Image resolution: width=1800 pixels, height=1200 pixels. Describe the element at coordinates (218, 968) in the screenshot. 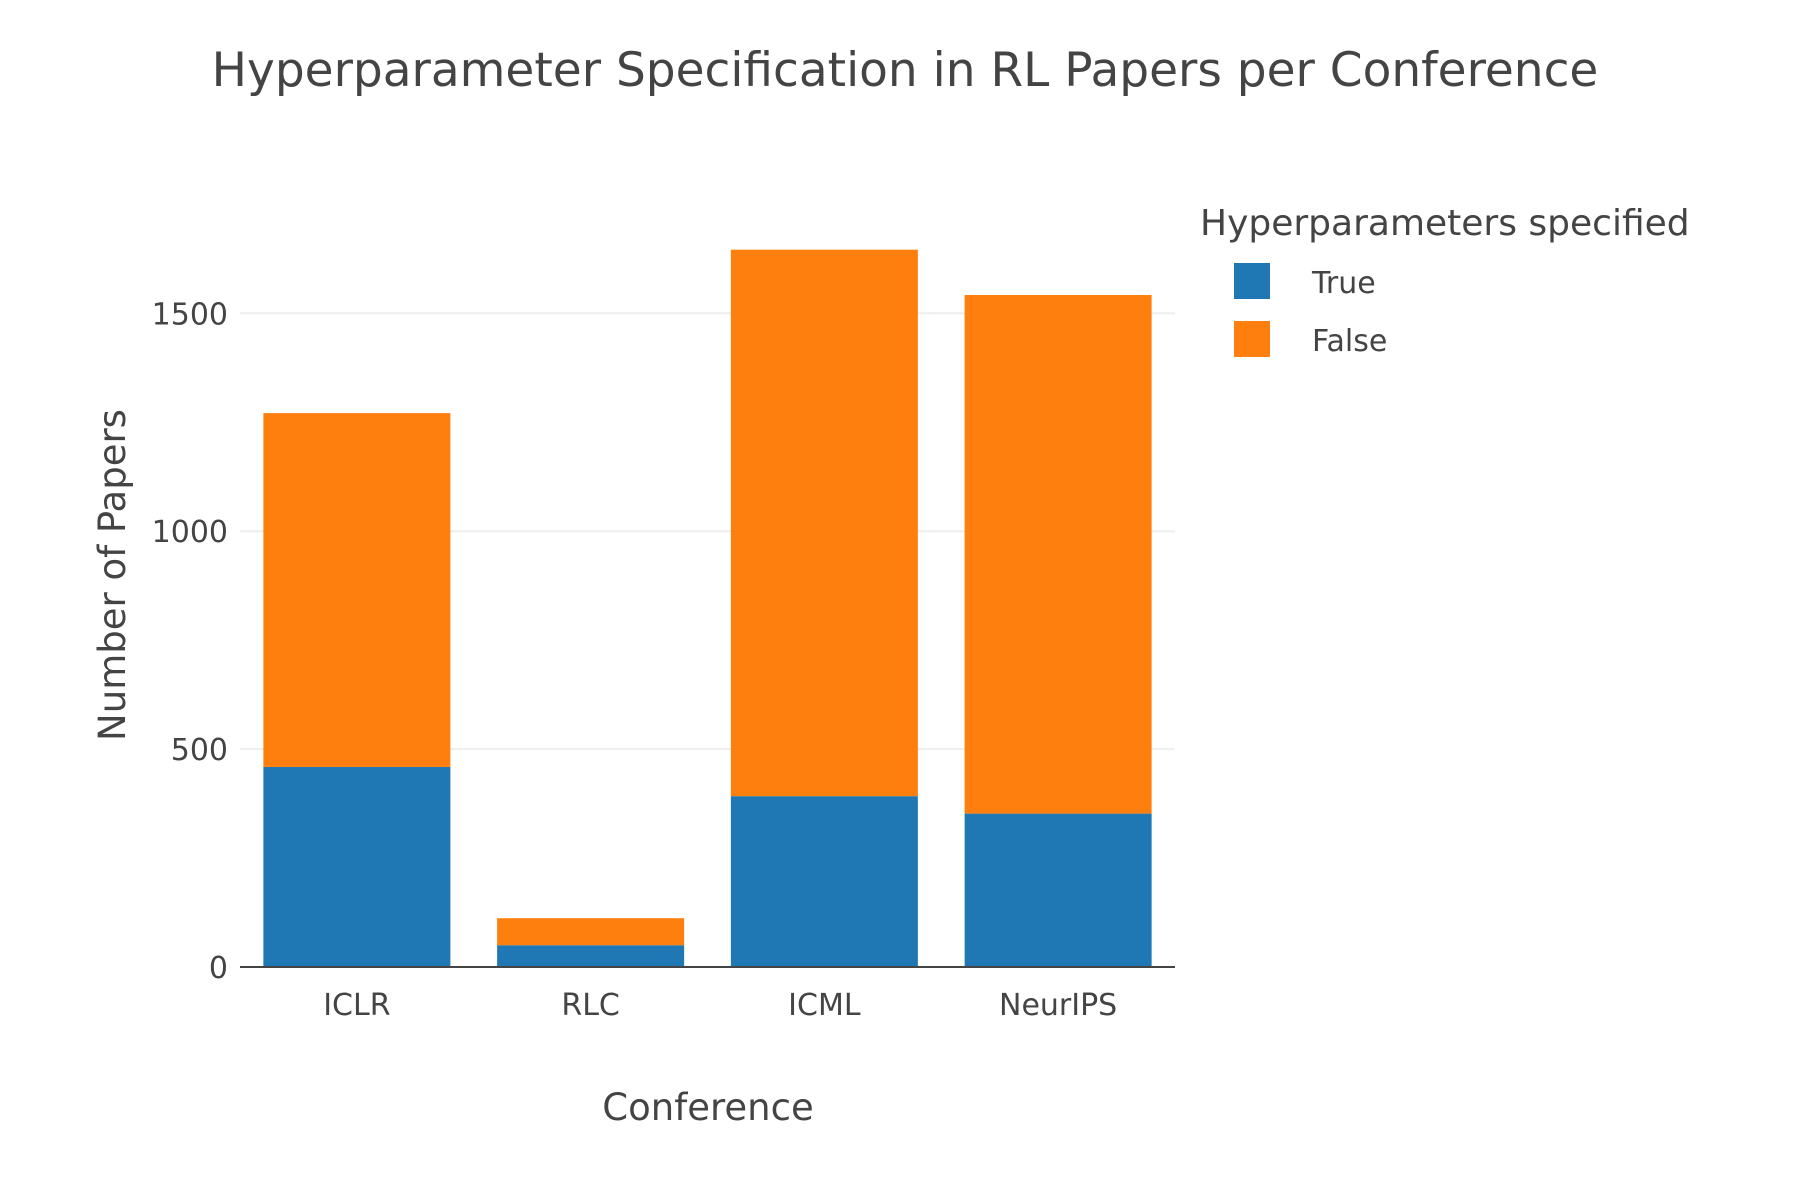

I see `y-tick-label: 0` at that location.